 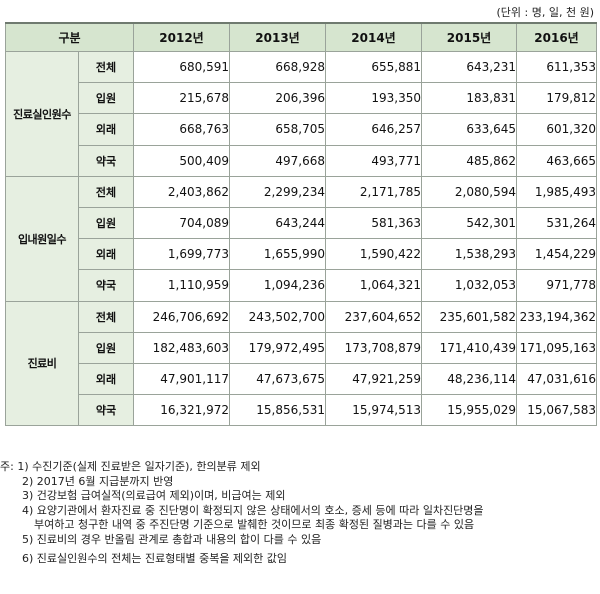 I want to click on footnote: 3) 건강보험 급여실적(의료급여 제외)이며, 비급여는 제외, so click(x=154, y=496).